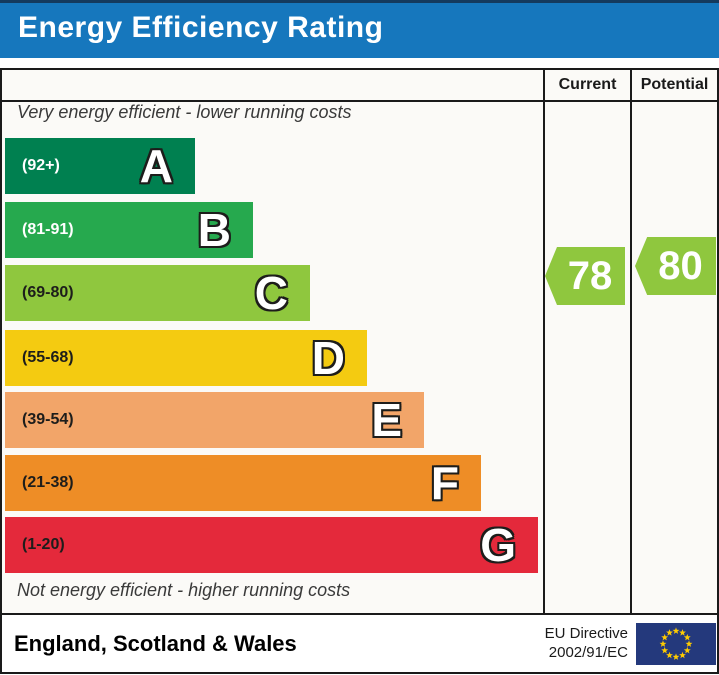 This screenshot has height=675, width=719. What do you see at coordinates (48, 482) in the screenshot?
I see `band-f-range: (21-38)` at bounding box center [48, 482].